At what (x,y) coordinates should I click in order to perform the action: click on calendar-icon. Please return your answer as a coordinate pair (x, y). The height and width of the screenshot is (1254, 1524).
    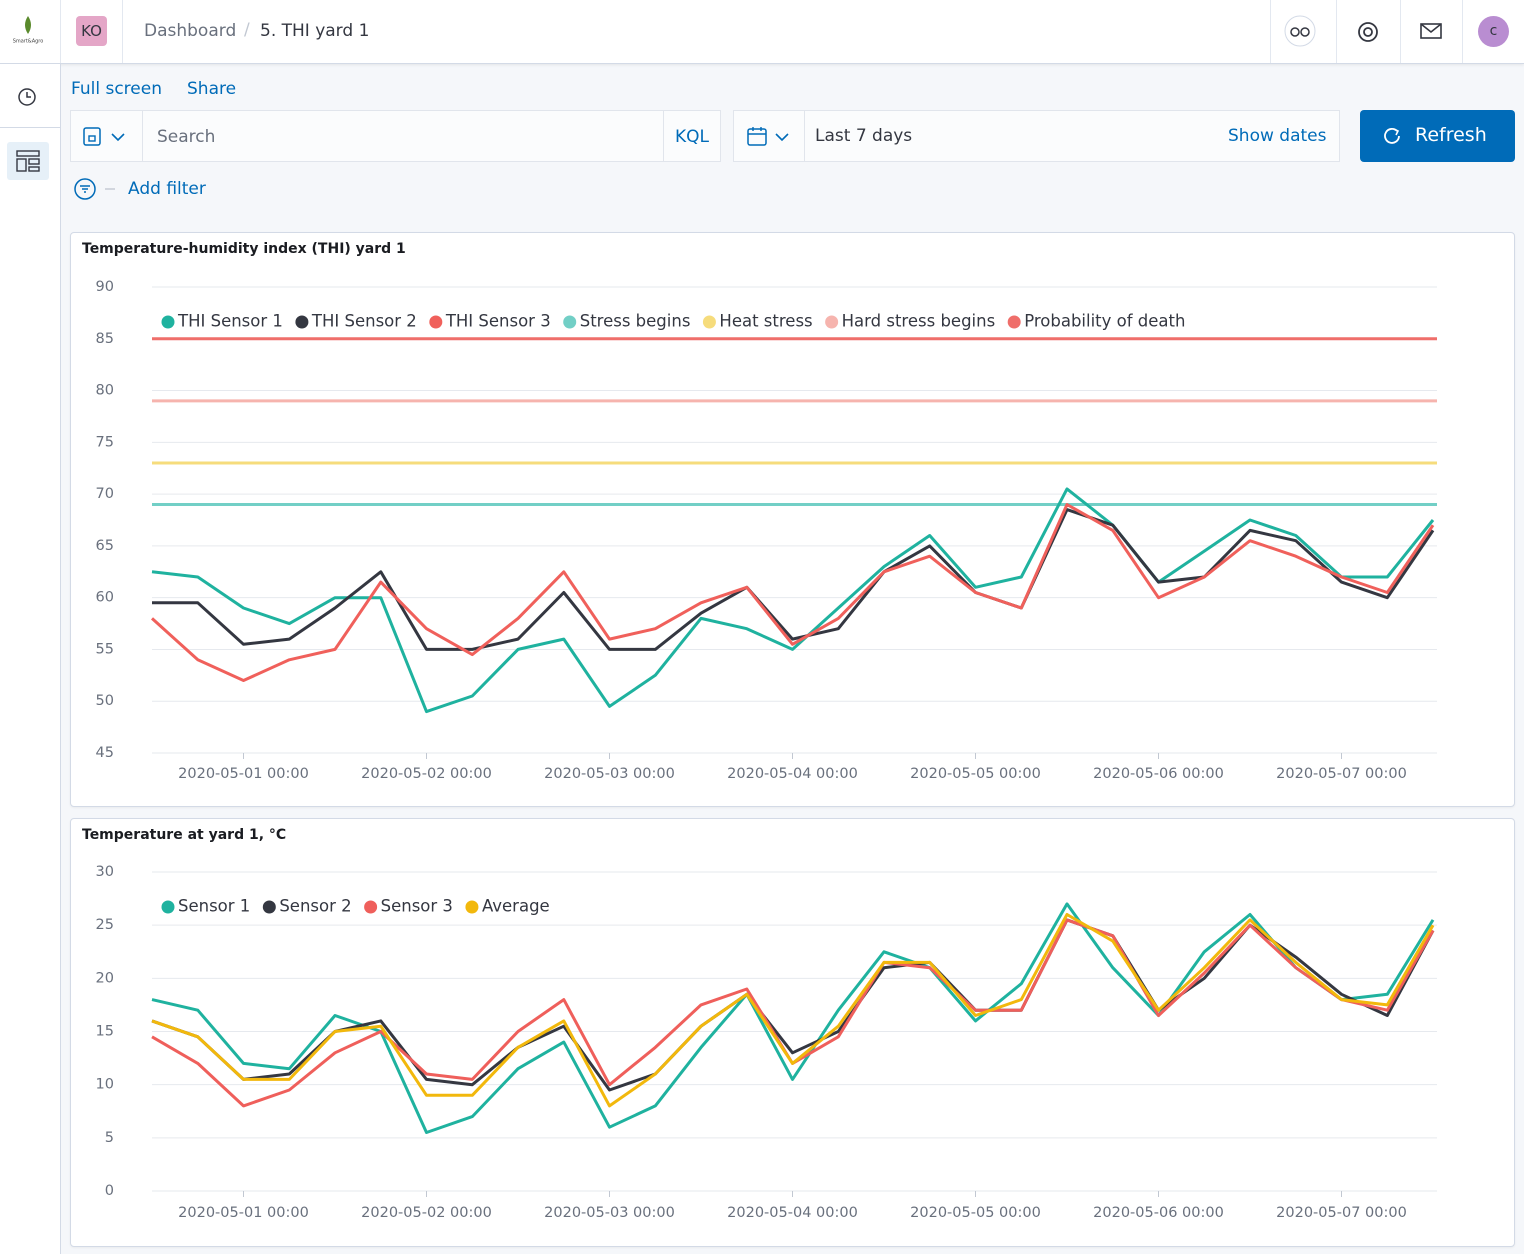
    Looking at the image, I should click on (774, 137).